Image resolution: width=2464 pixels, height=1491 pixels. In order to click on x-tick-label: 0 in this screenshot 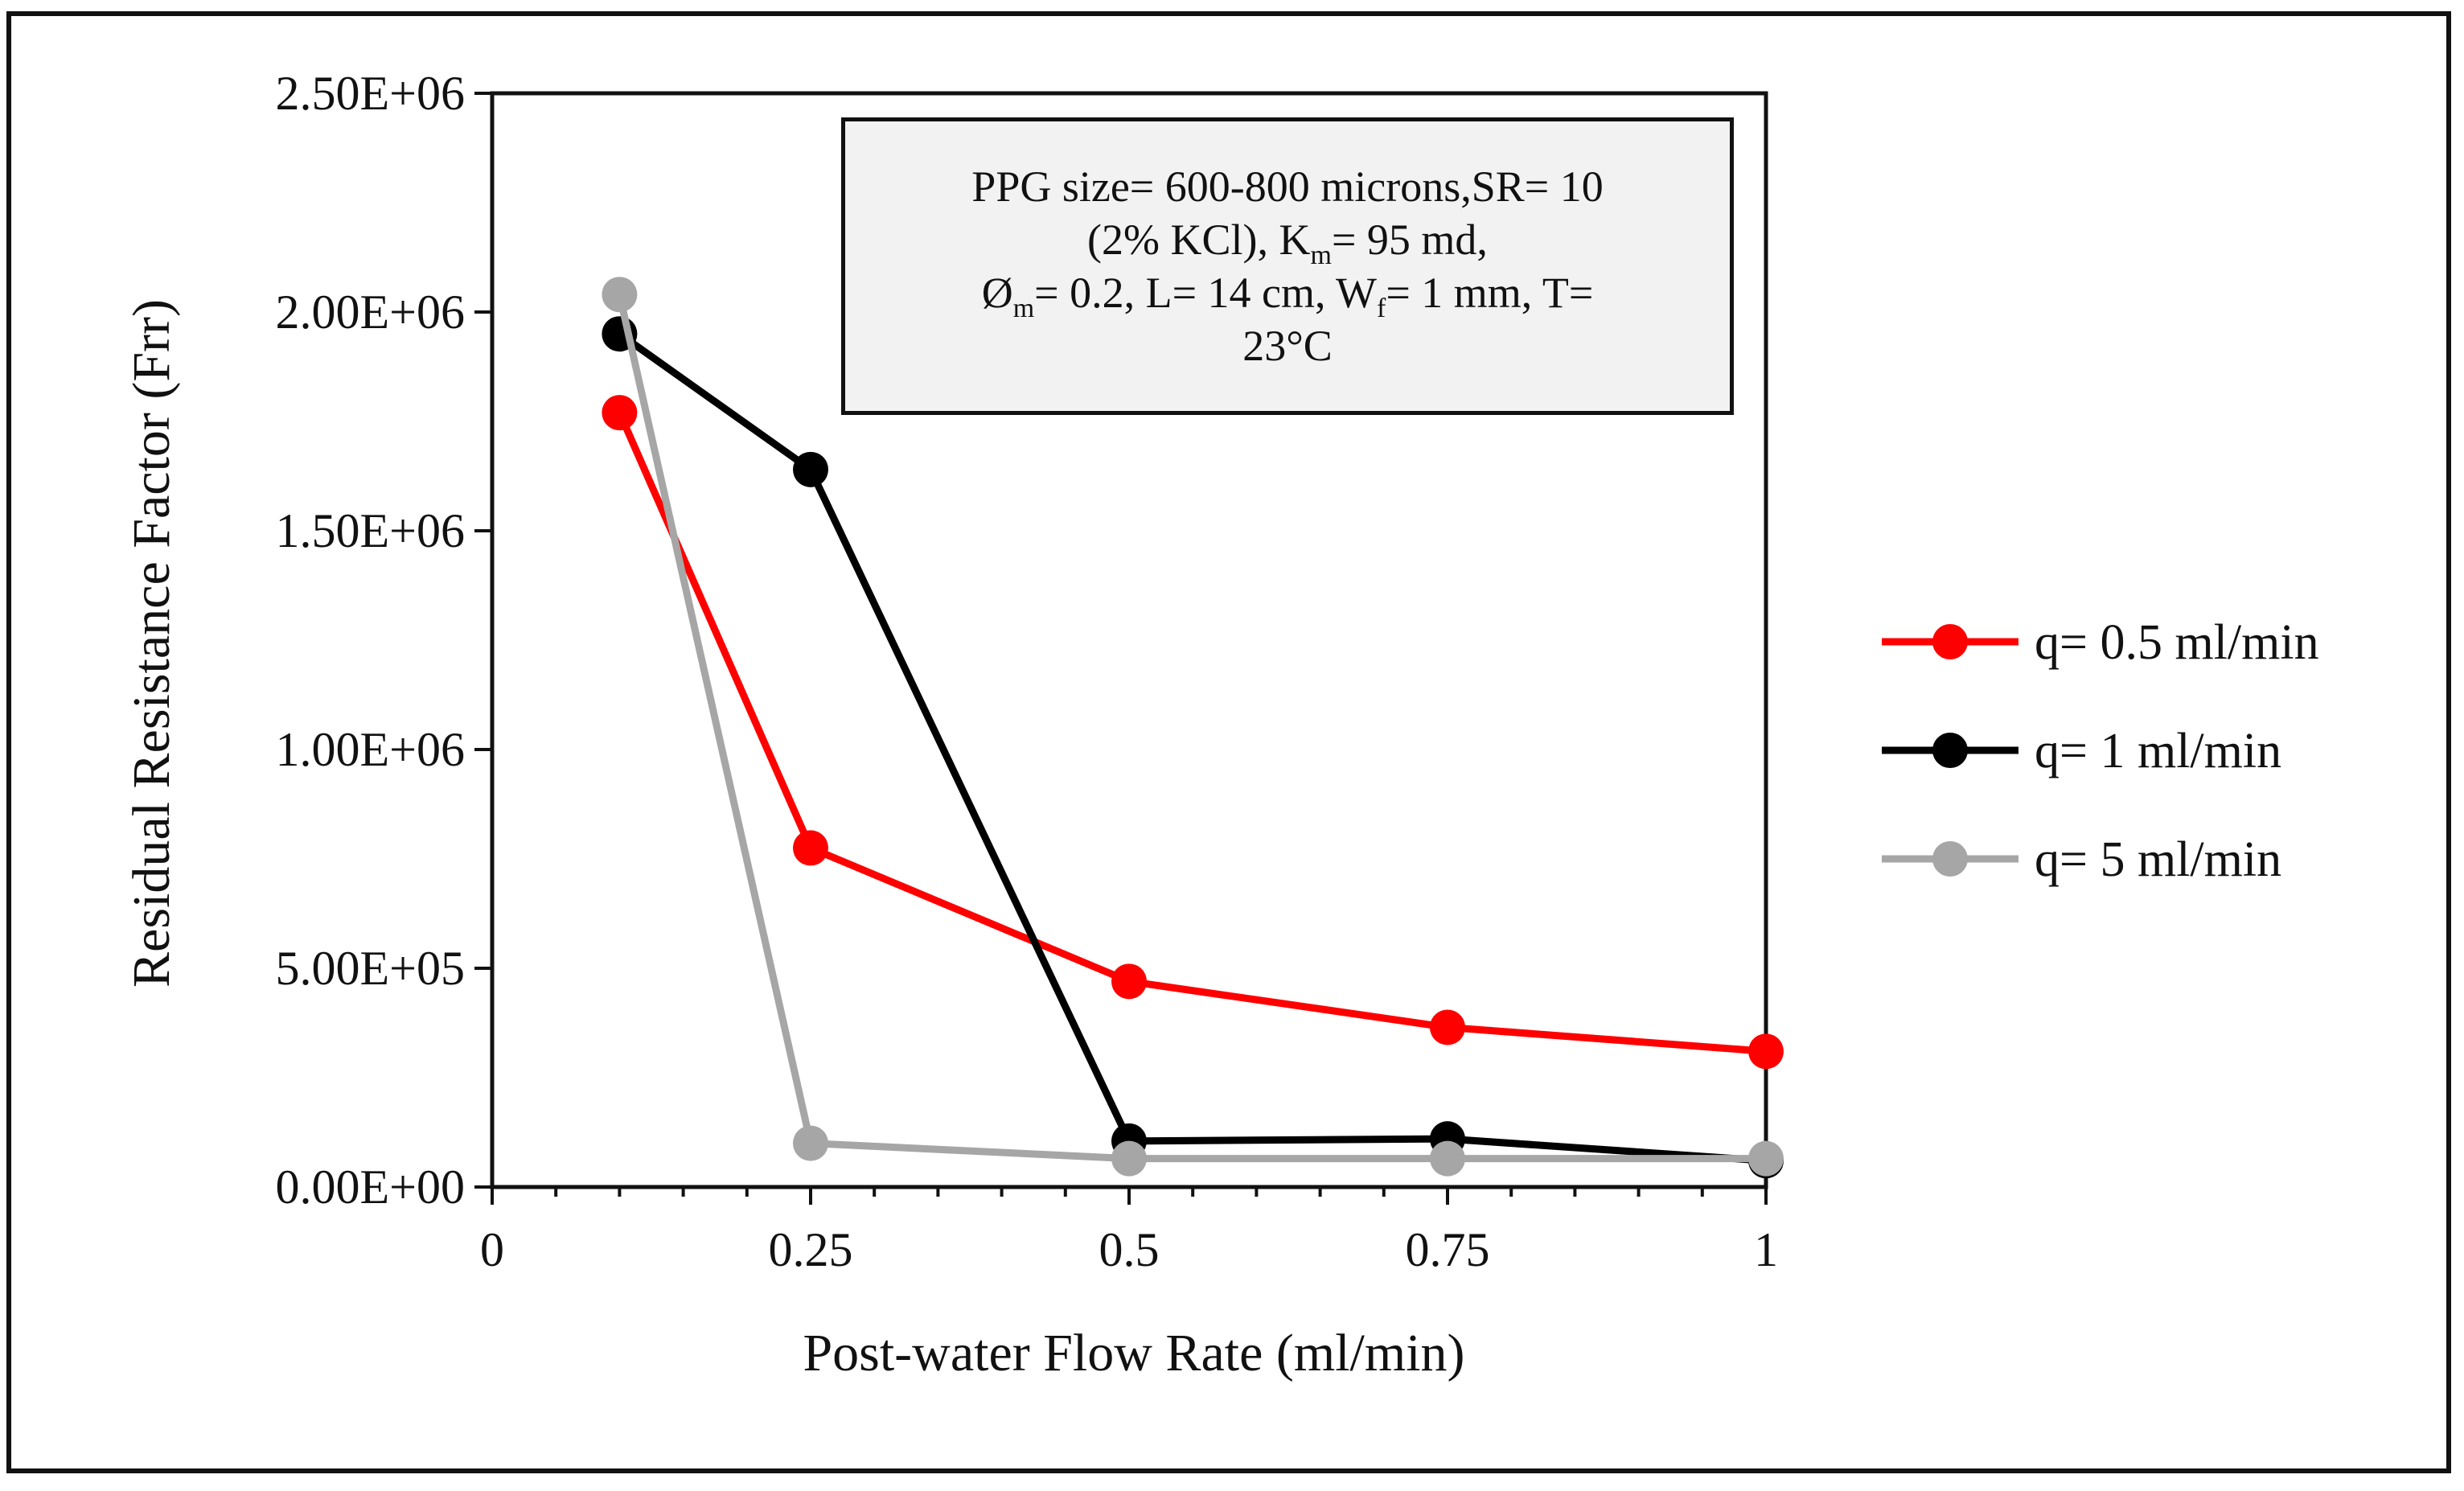, I will do `click(492, 1249)`.